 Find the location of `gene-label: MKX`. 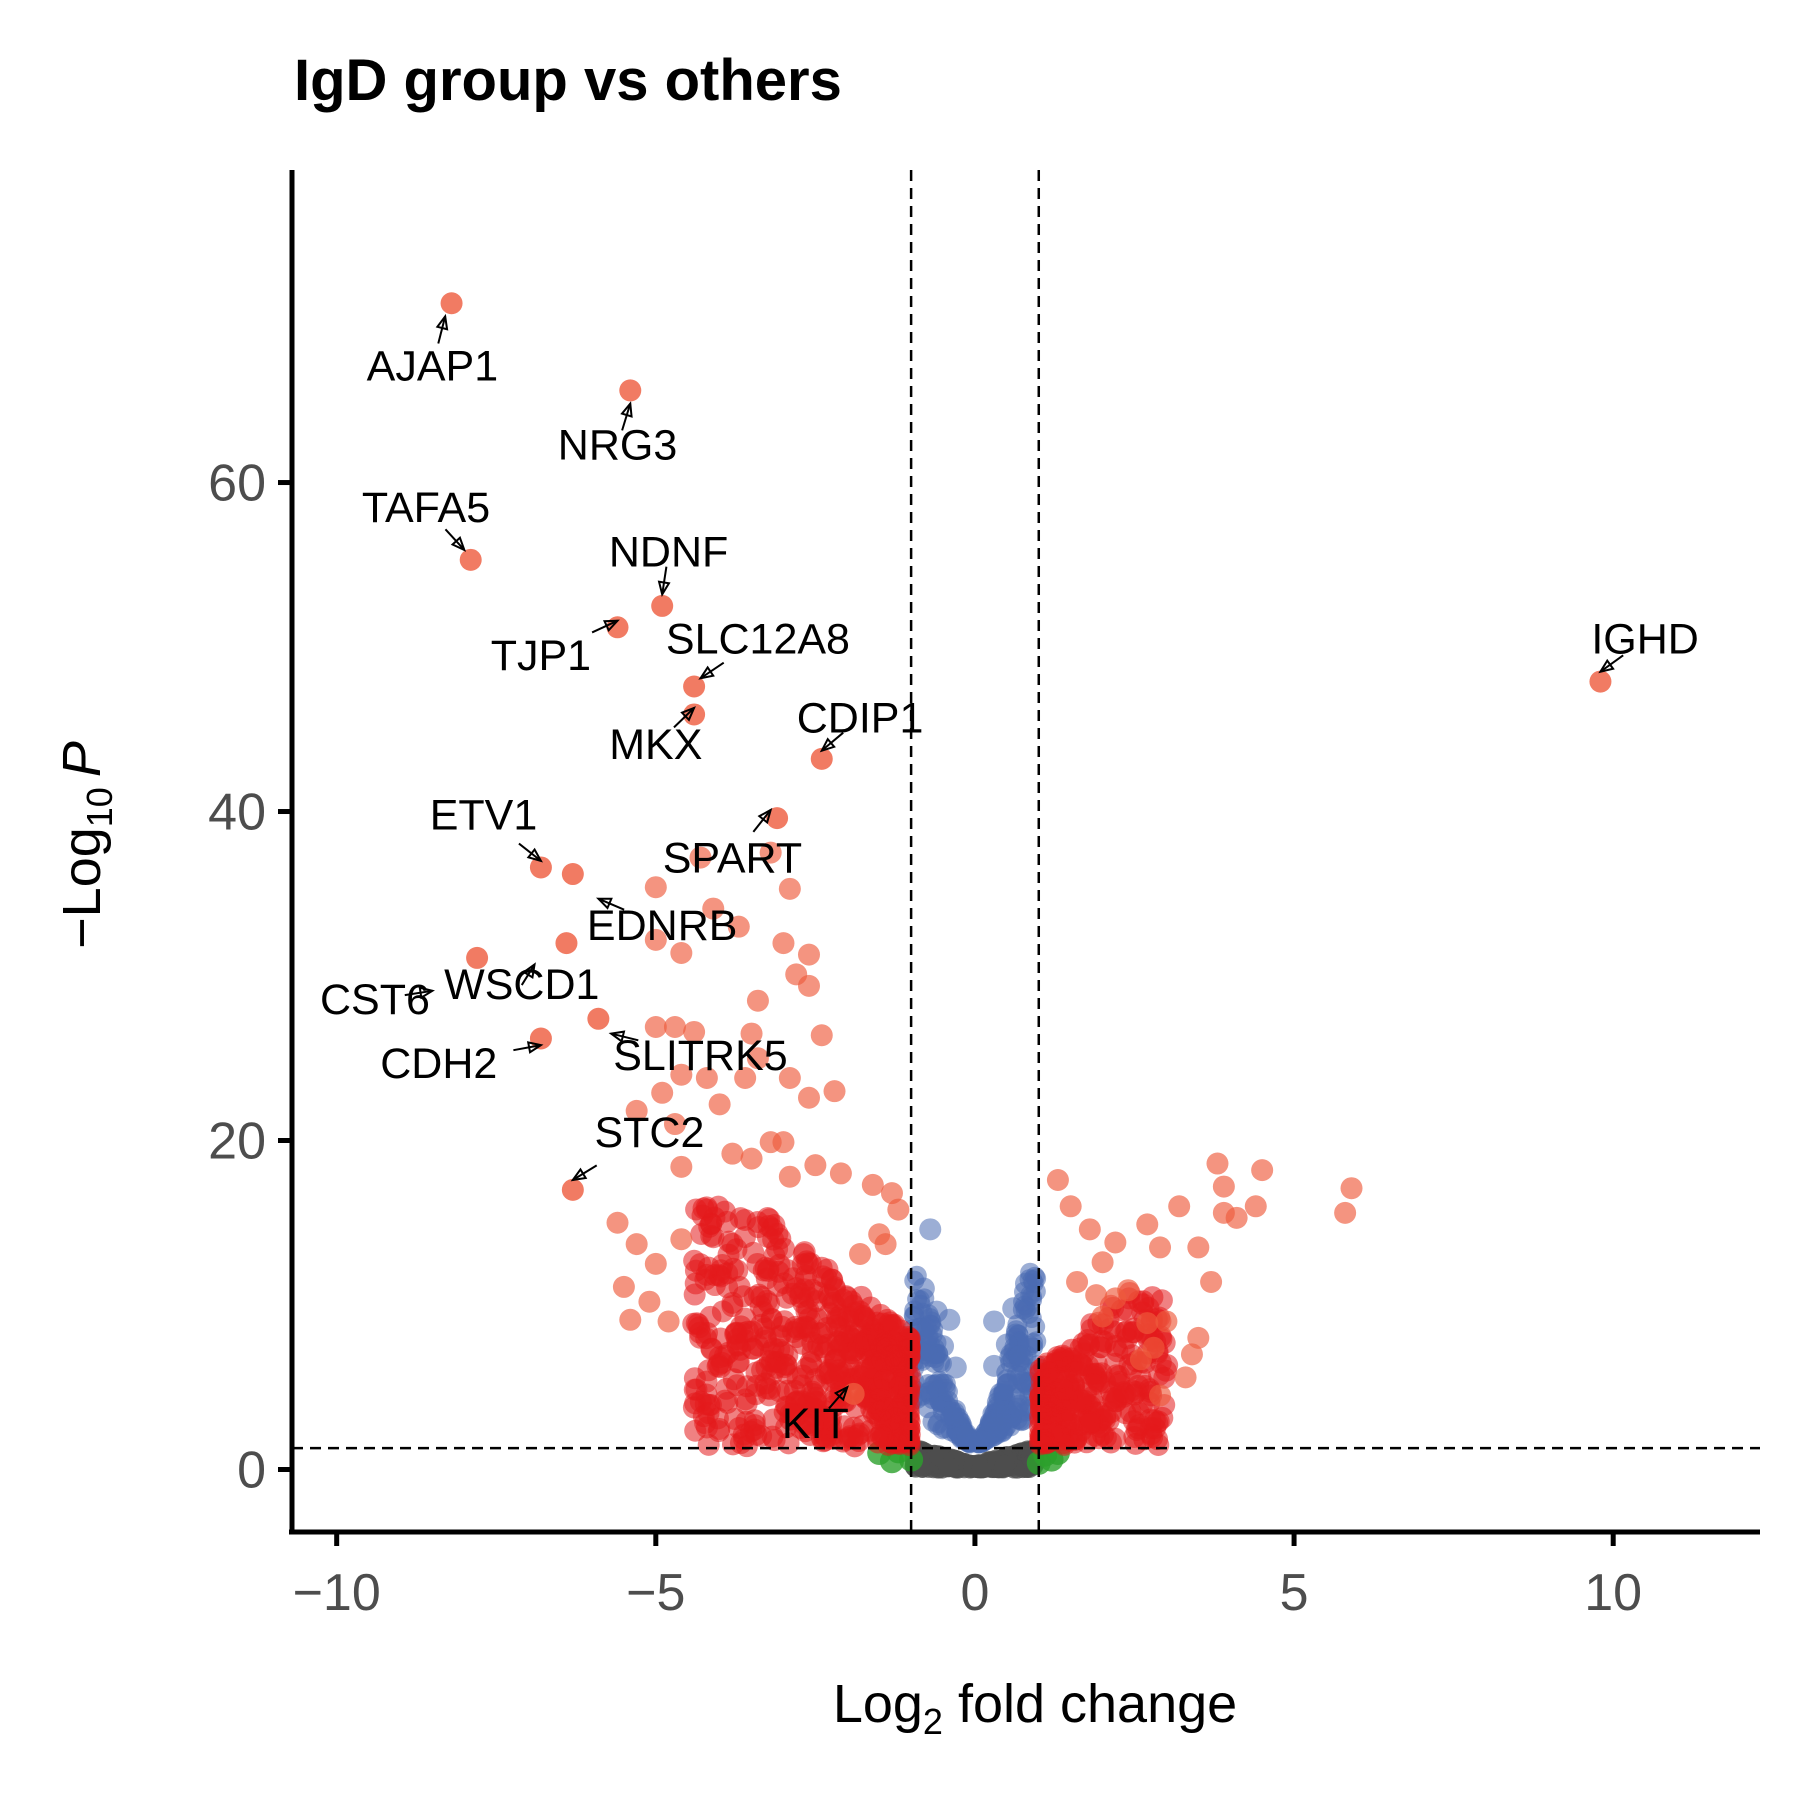

gene-label: MKX is located at coordinates (655, 745).